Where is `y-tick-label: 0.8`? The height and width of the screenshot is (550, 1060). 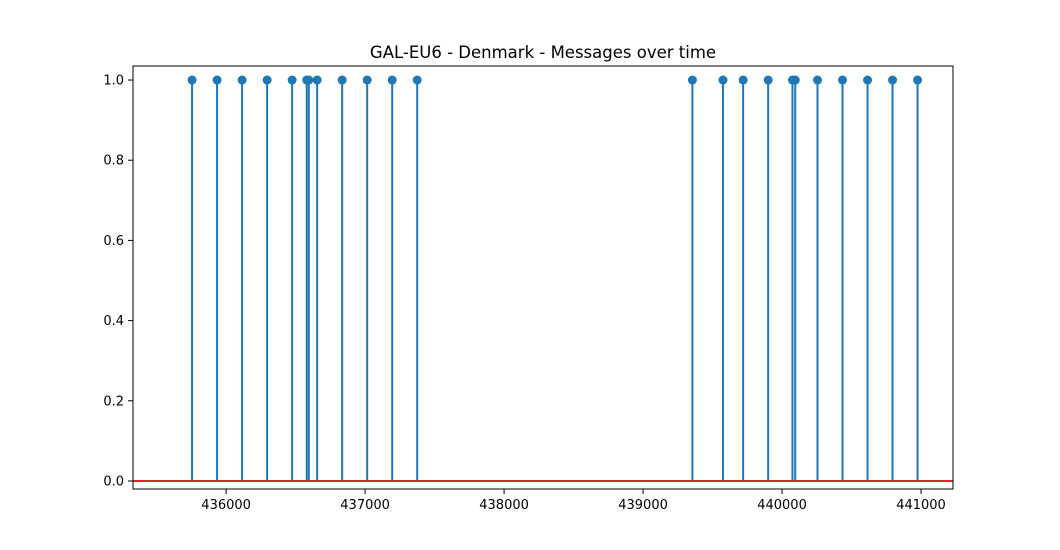
y-tick-label: 0.8 is located at coordinates (113, 161).